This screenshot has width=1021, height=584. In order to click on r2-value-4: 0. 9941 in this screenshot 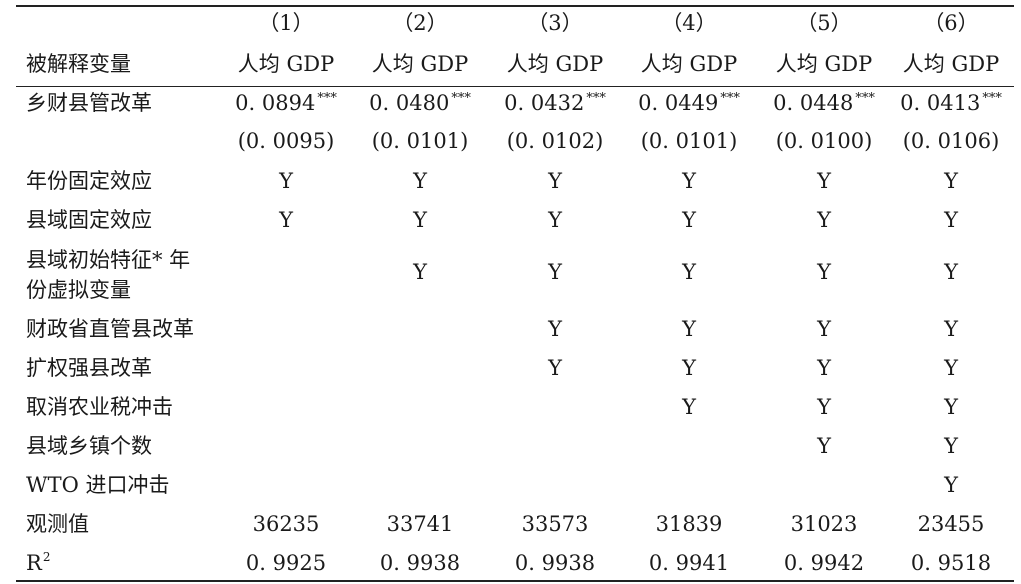, I will do `click(689, 563)`.